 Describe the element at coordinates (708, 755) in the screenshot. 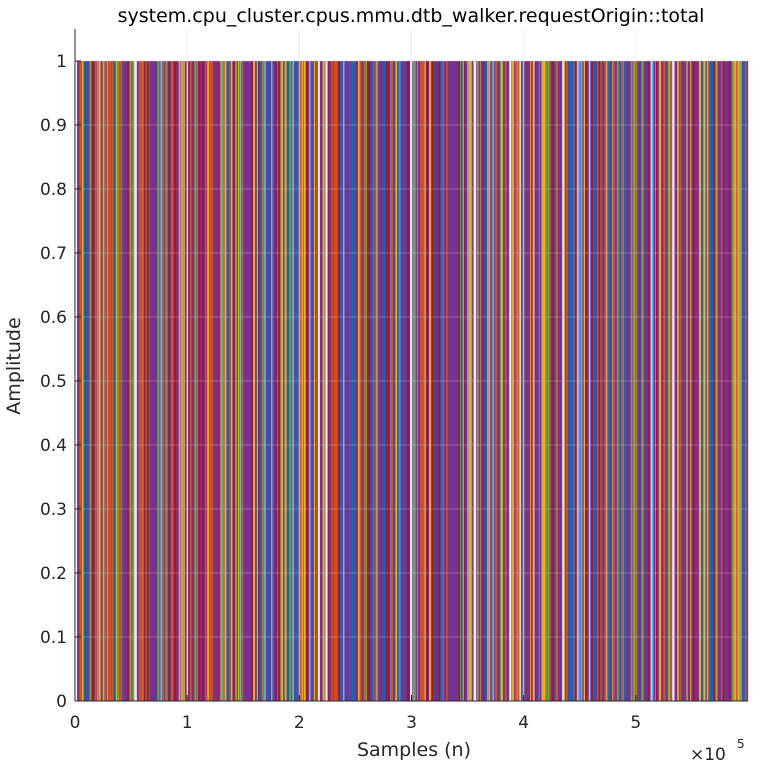

I see `x-multiplier-base: ×10` at that location.